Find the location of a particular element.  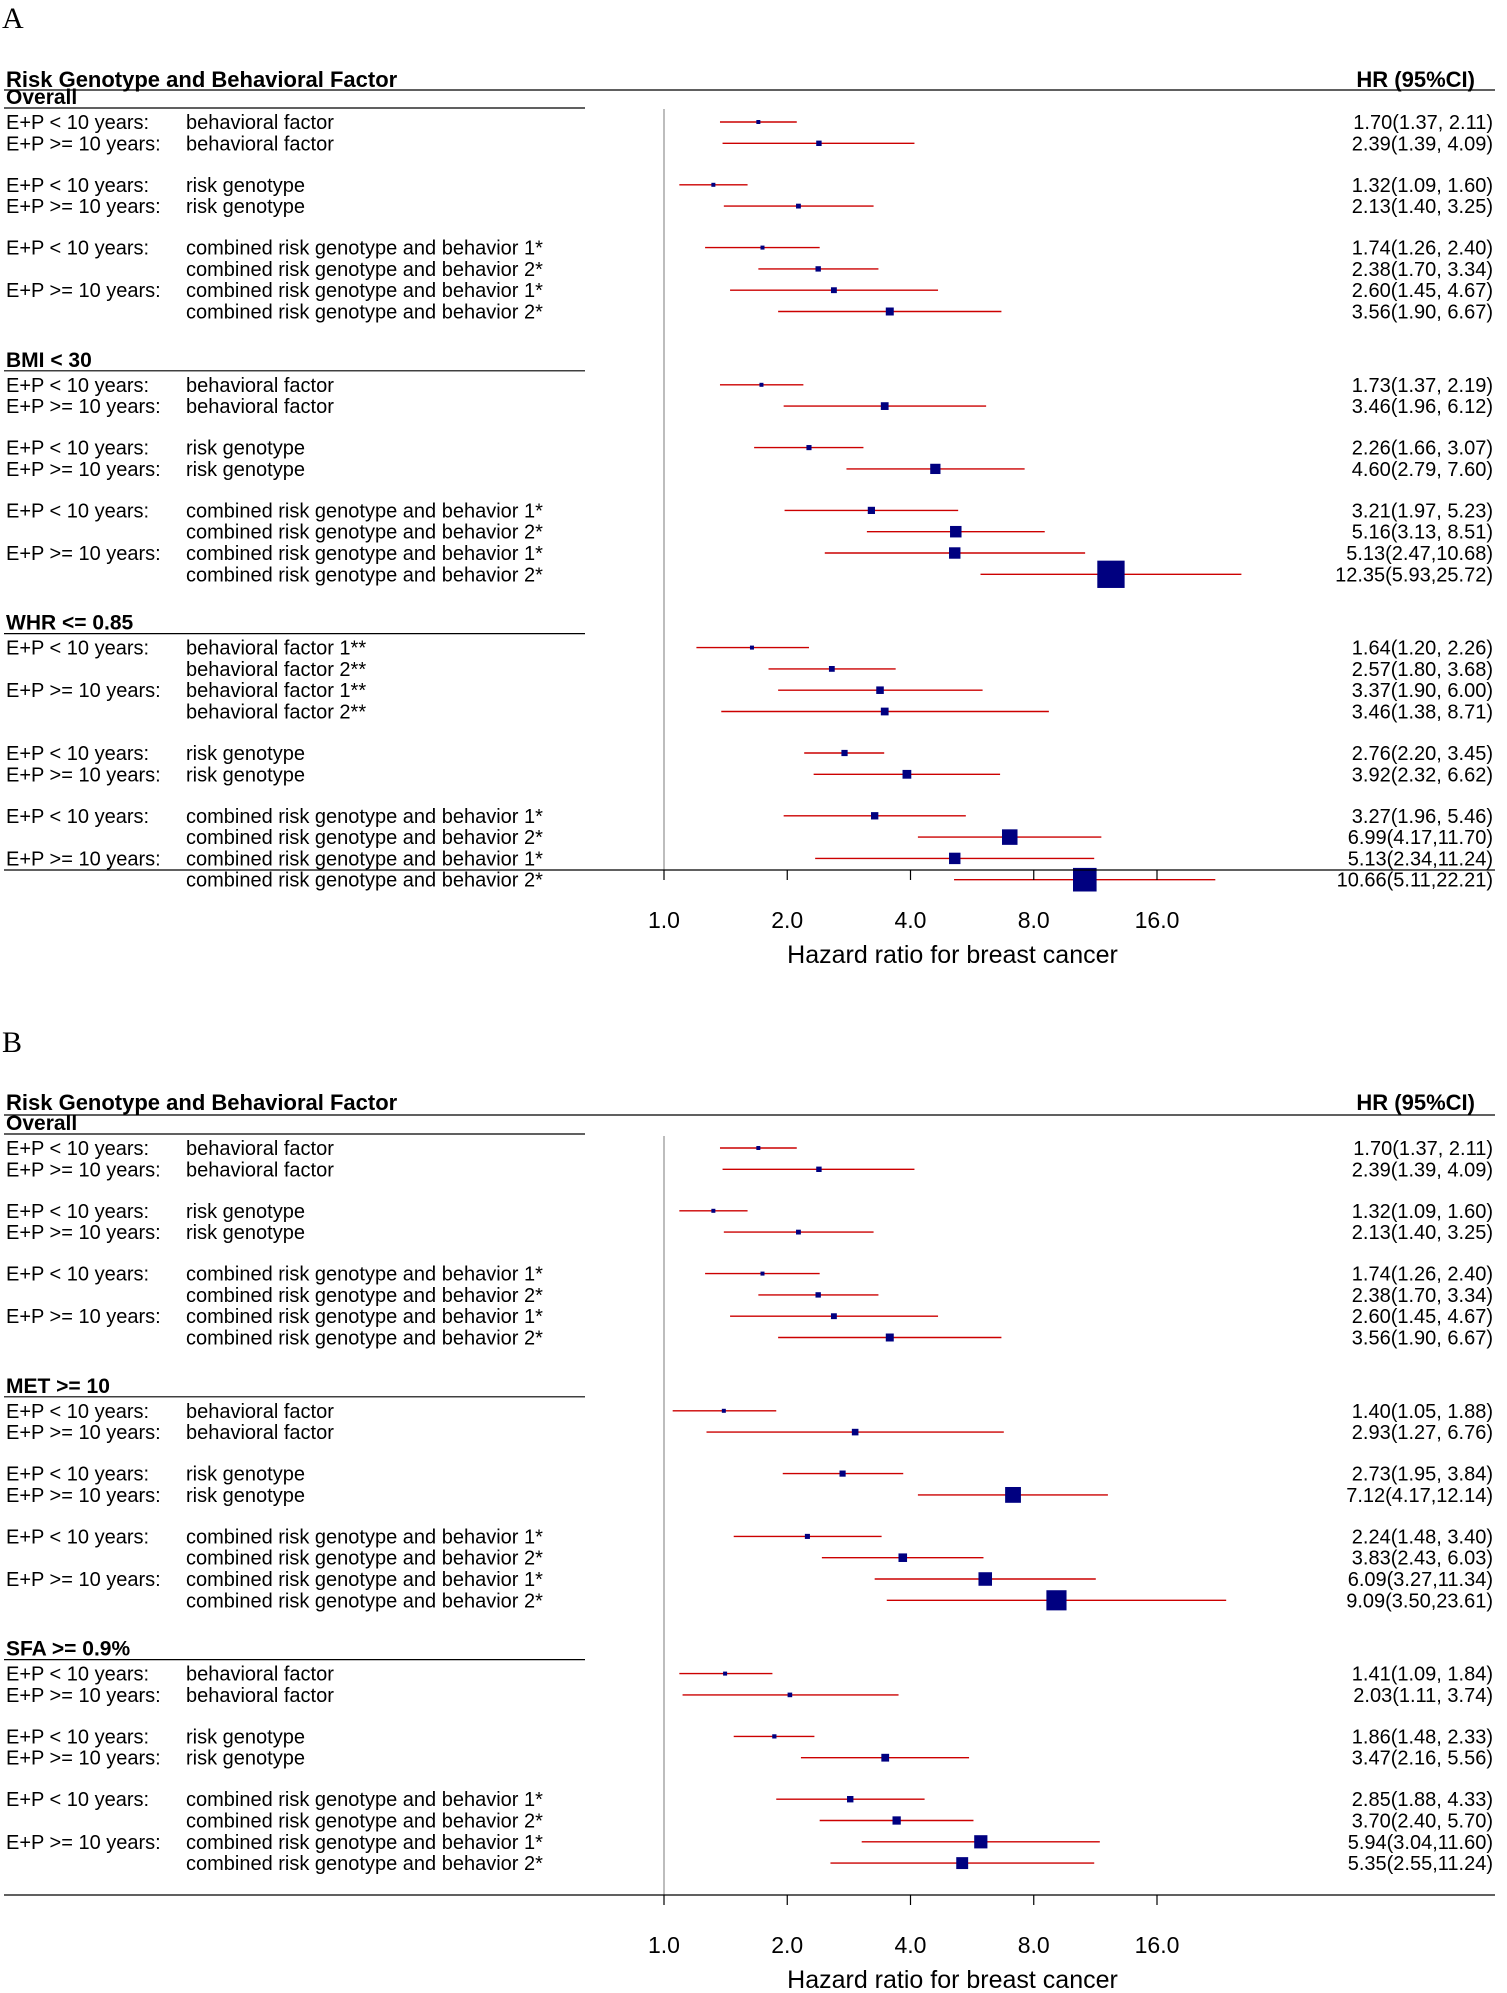

hr-ci-text: 3.47(2.16, 5.56) is located at coordinates (1422, 1759).